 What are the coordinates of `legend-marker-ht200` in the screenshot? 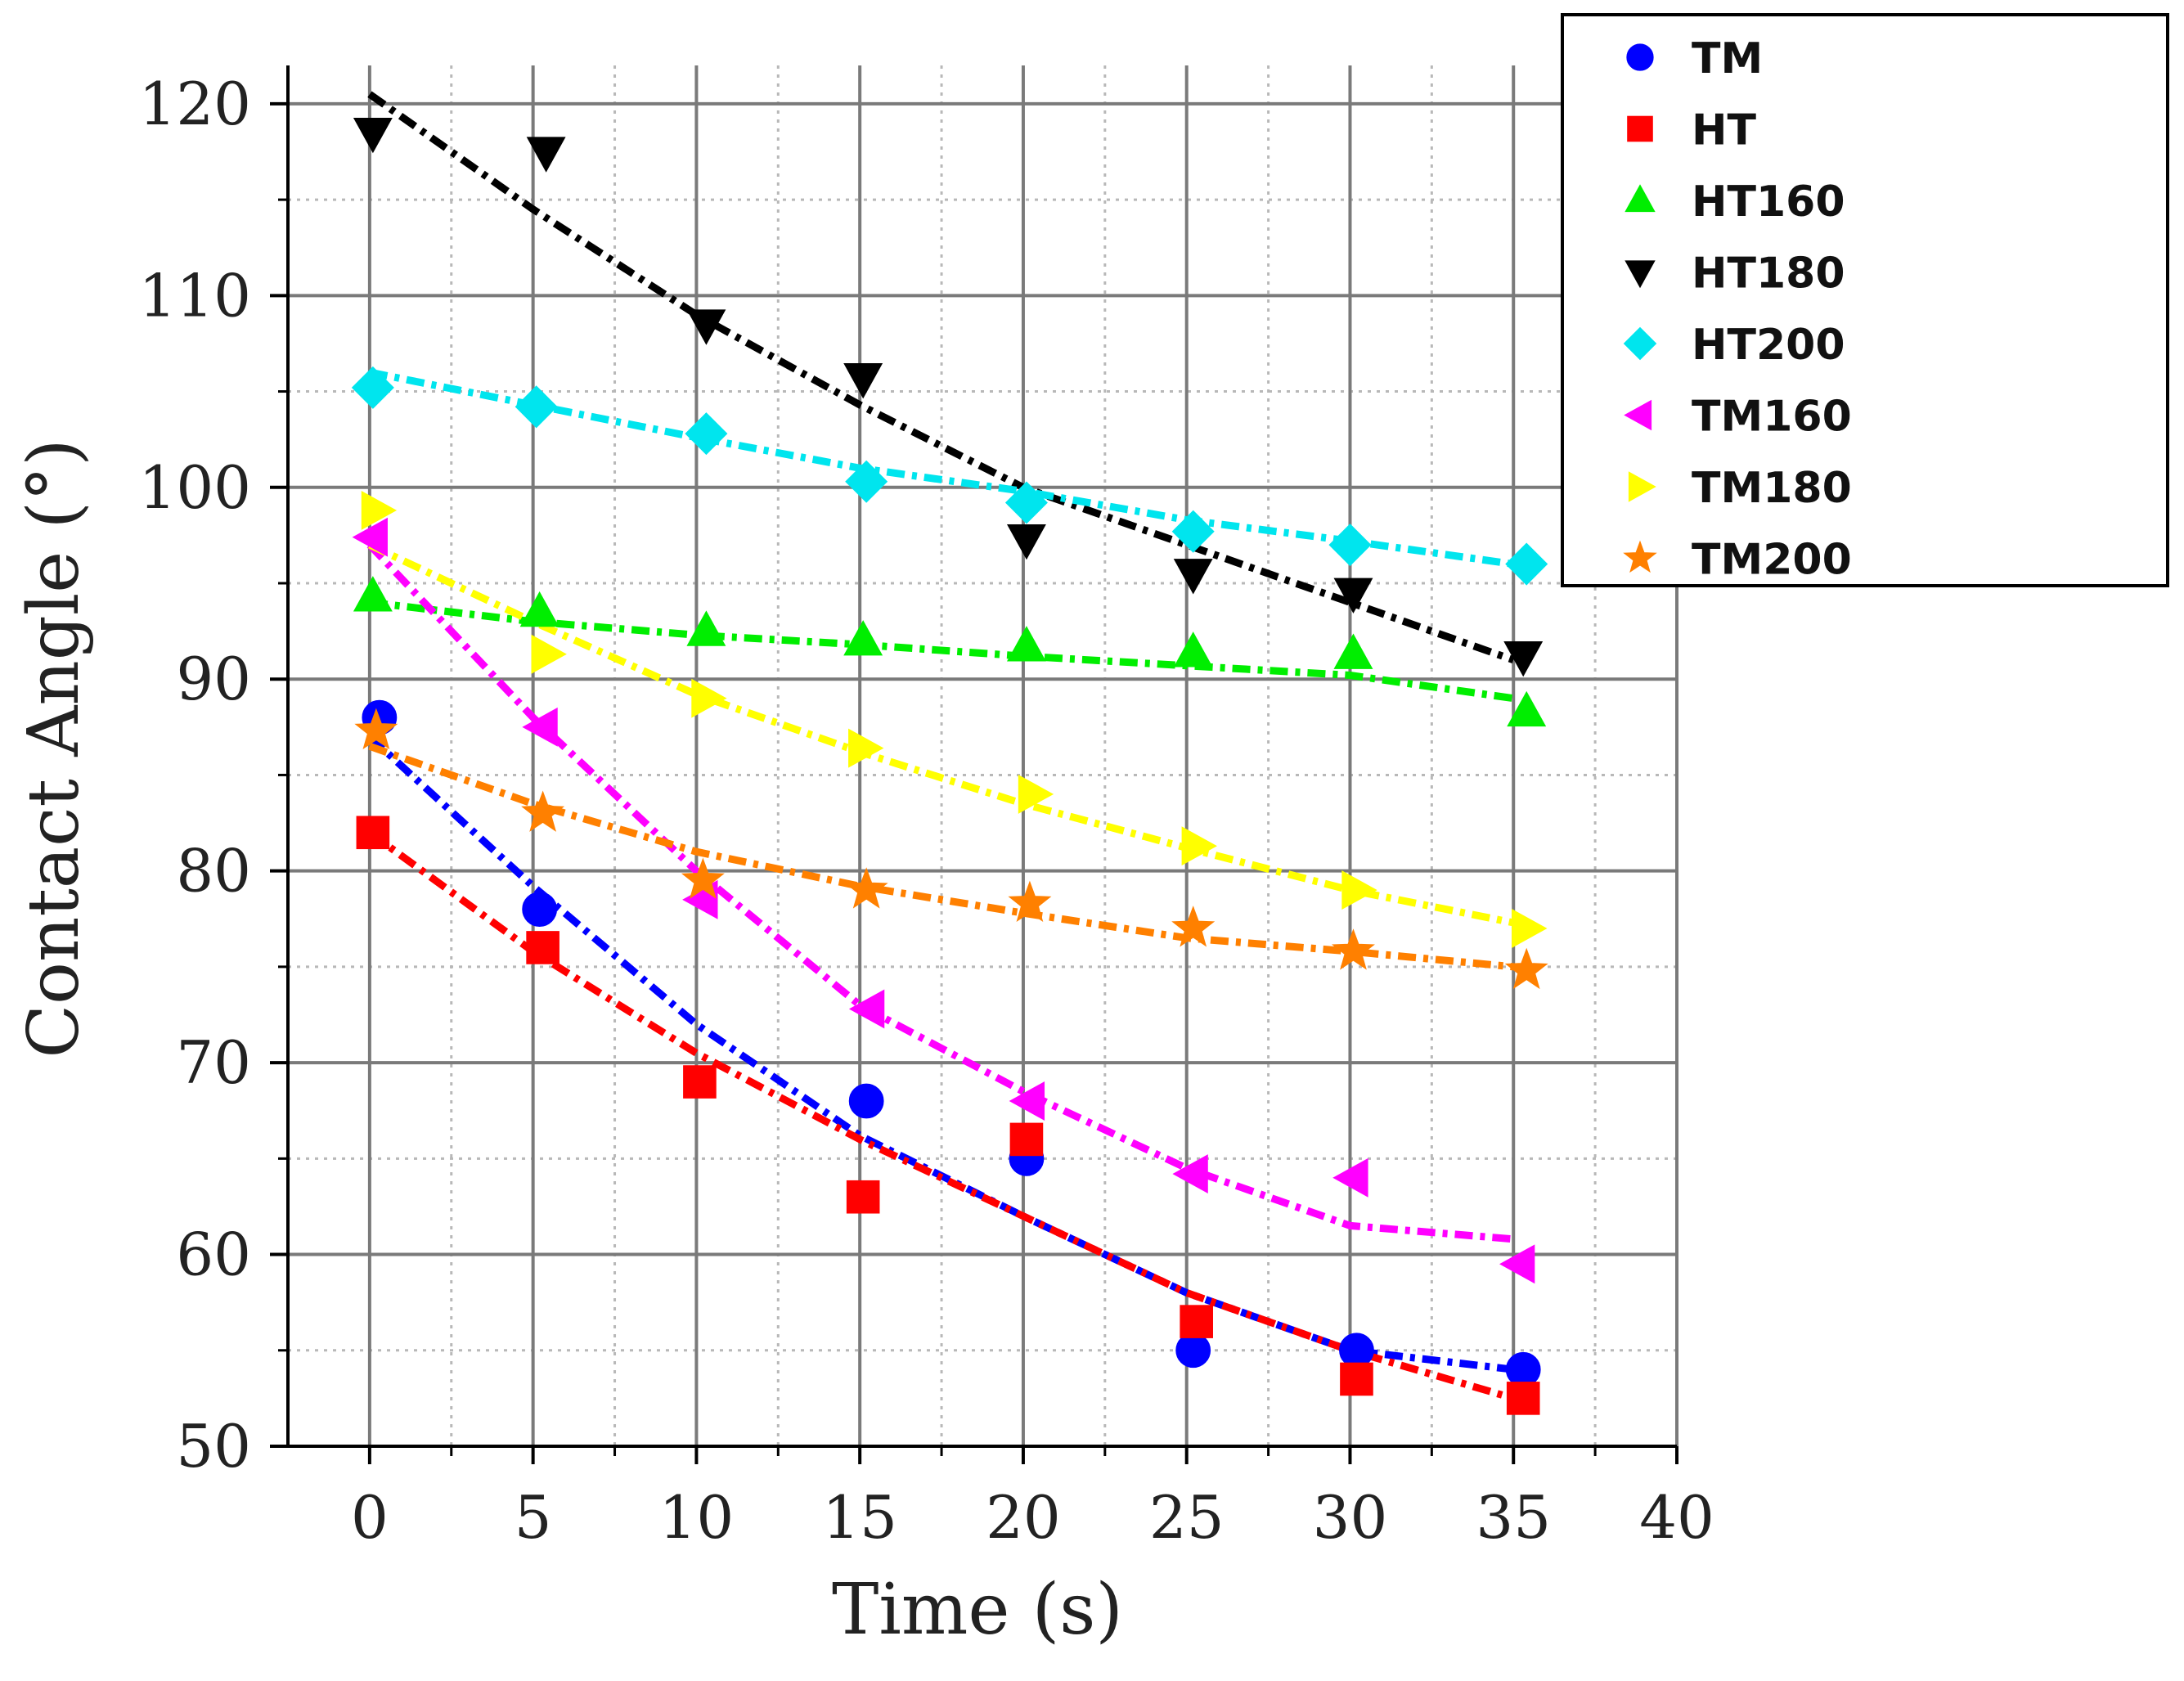 It's located at (1640, 343).